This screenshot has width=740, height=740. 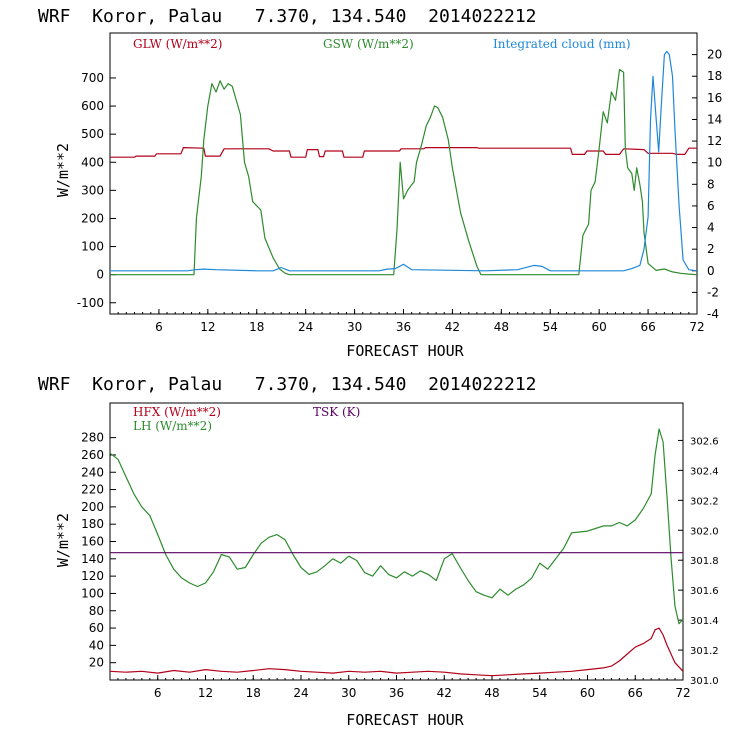 What do you see at coordinates (682, 693) in the screenshot?
I see `chart2-xtick-label-11: 72` at bounding box center [682, 693].